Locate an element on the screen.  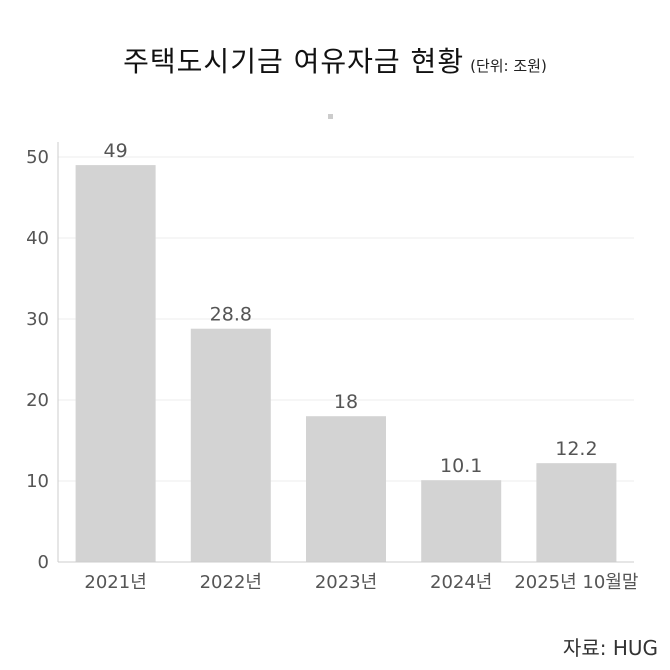
chart-title-block: 주택도시기금 여유자금 현황 (단위: 조원) is located at coordinates (335, 60).